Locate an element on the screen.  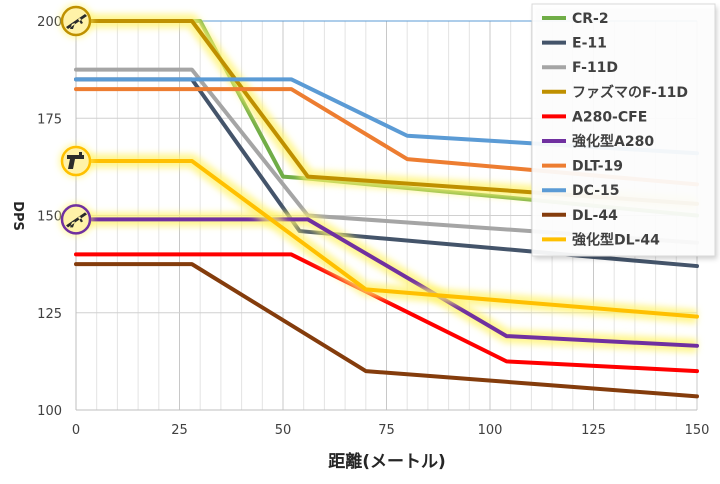
legend-label: DC-15 is located at coordinates (596, 191).